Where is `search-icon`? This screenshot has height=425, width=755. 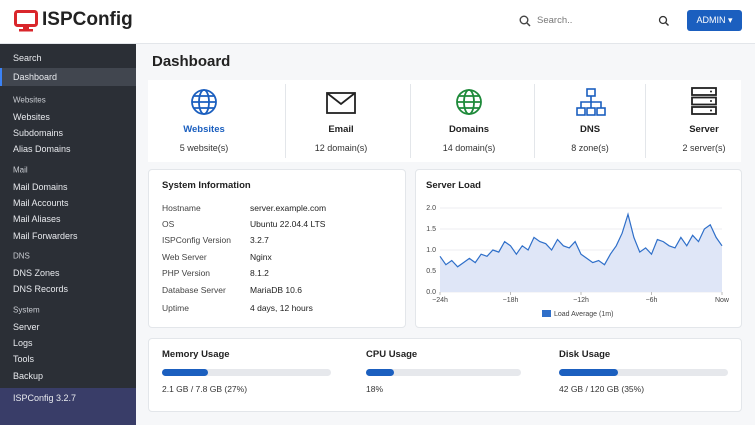
search-icon is located at coordinates (525, 21).